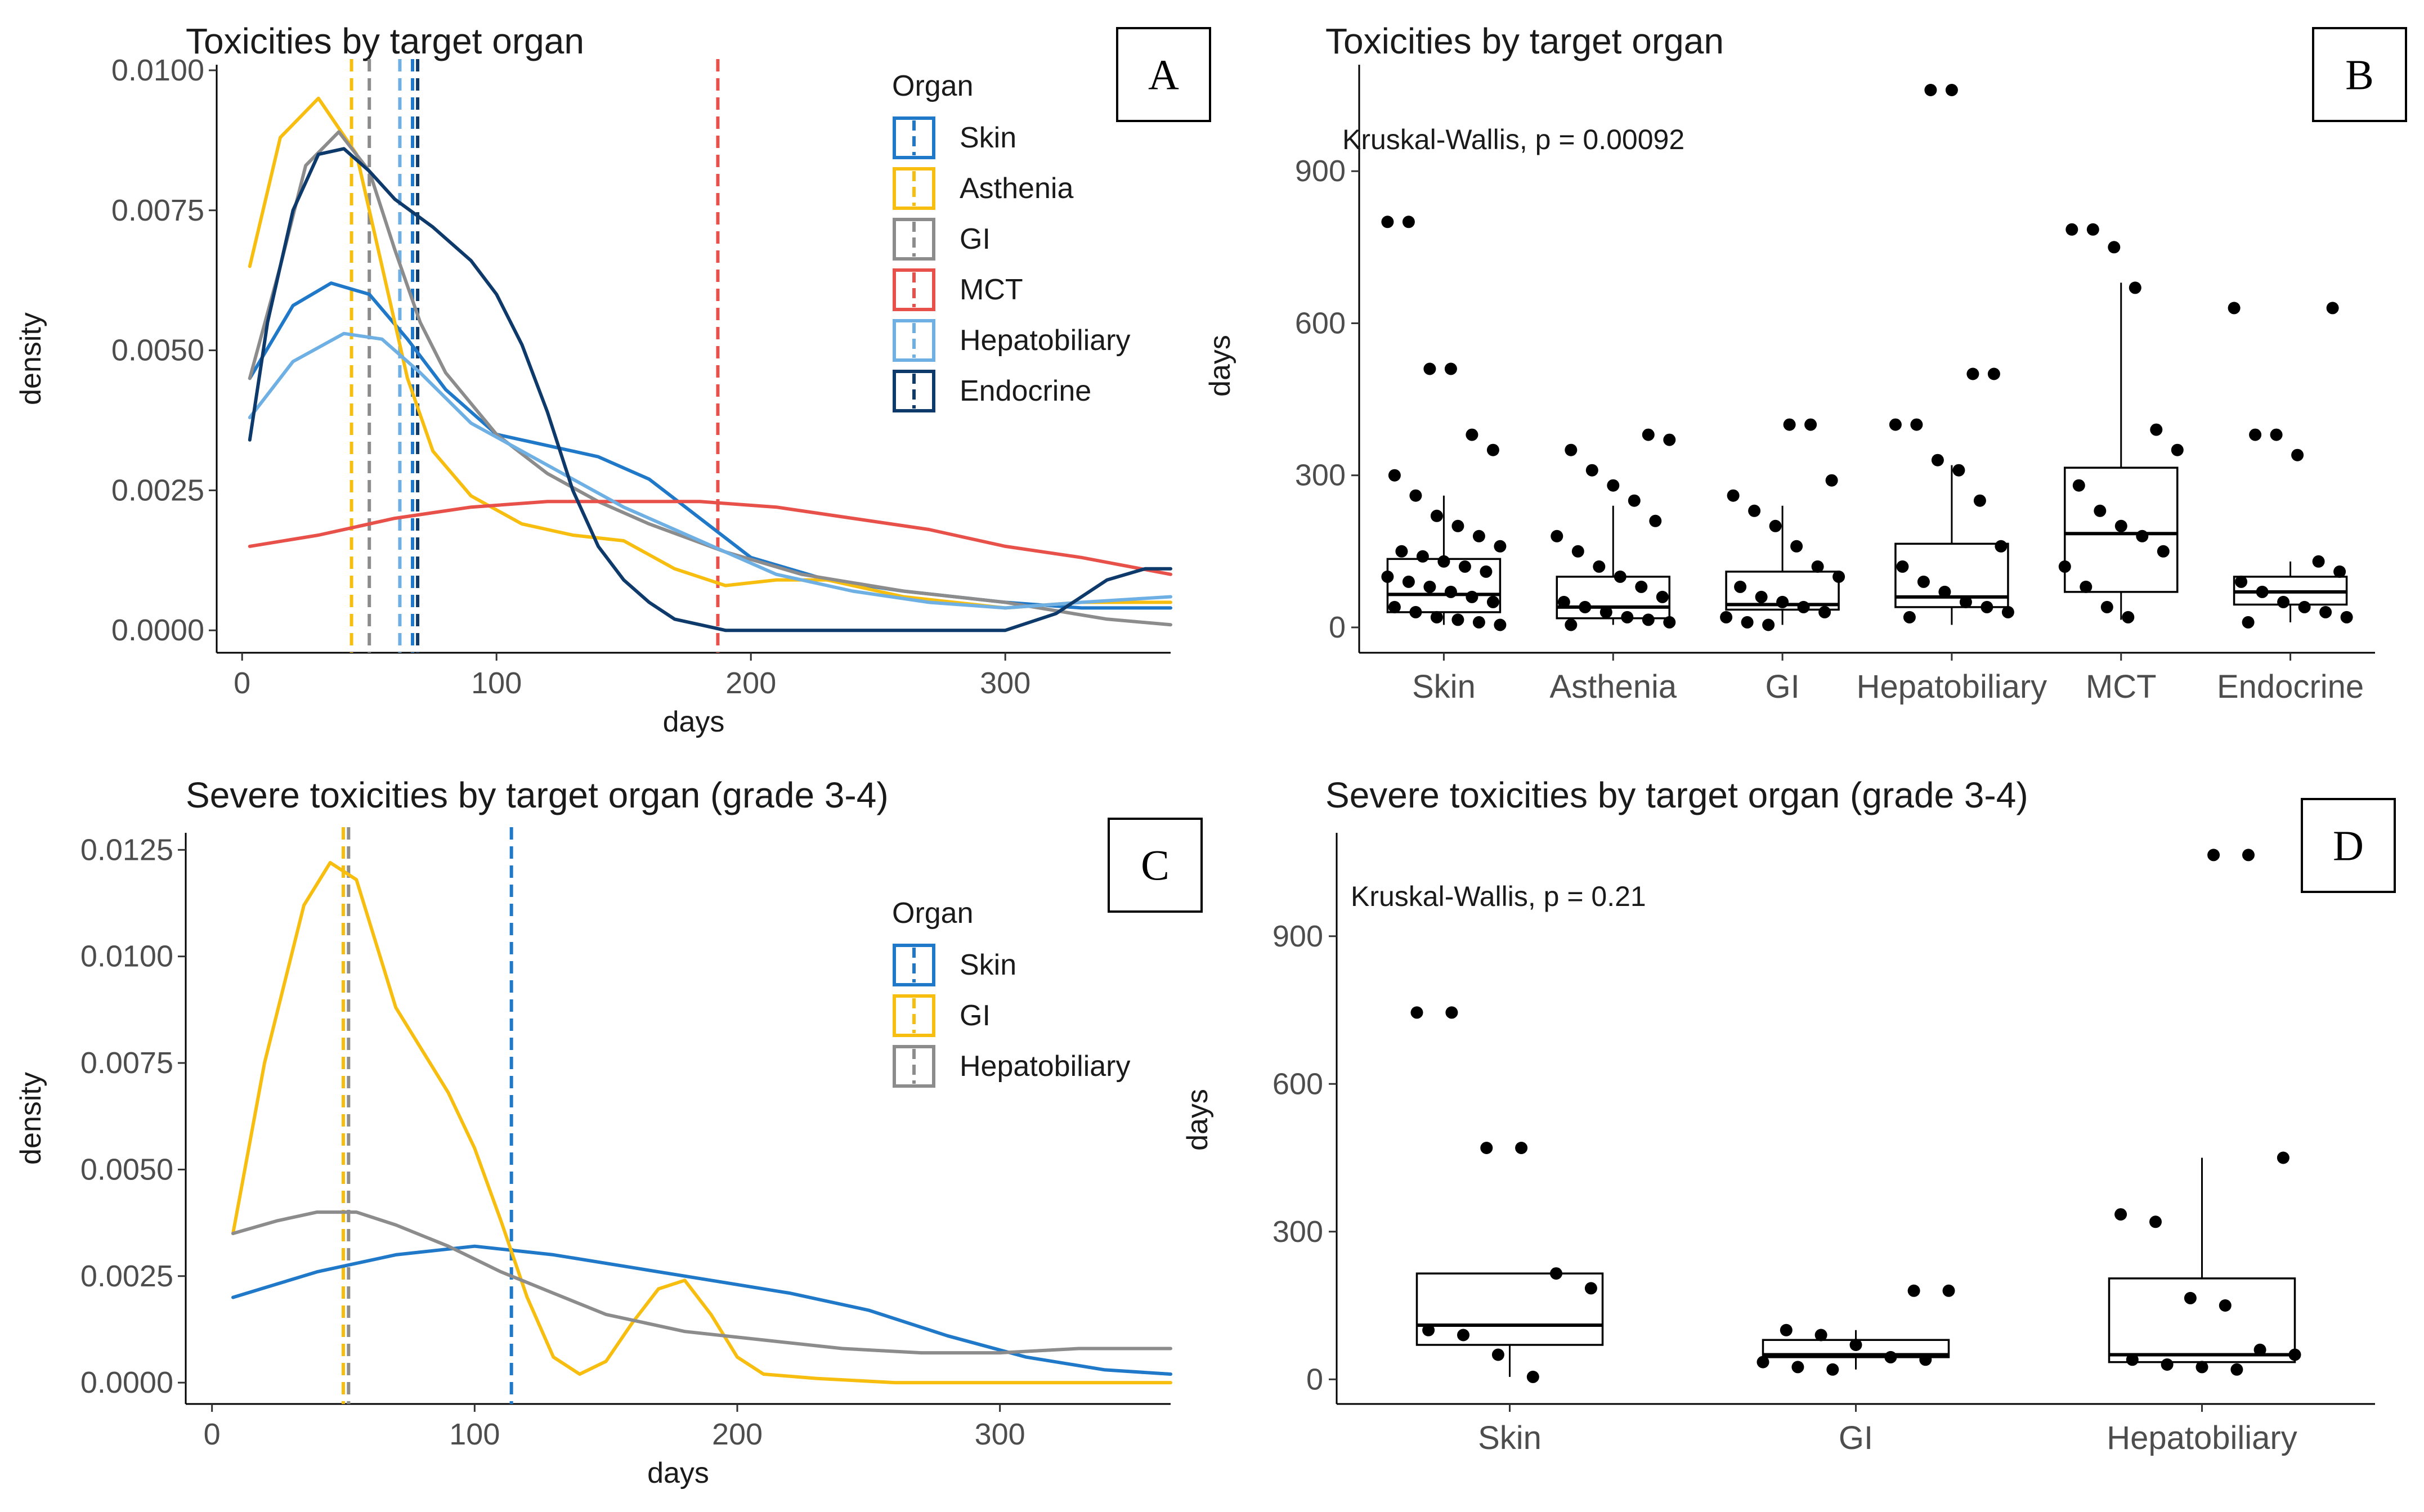 This screenshot has height=1512, width=2424. Describe the element at coordinates (702, 1310) in the screenshot. I see `density-line-skin` at that location.